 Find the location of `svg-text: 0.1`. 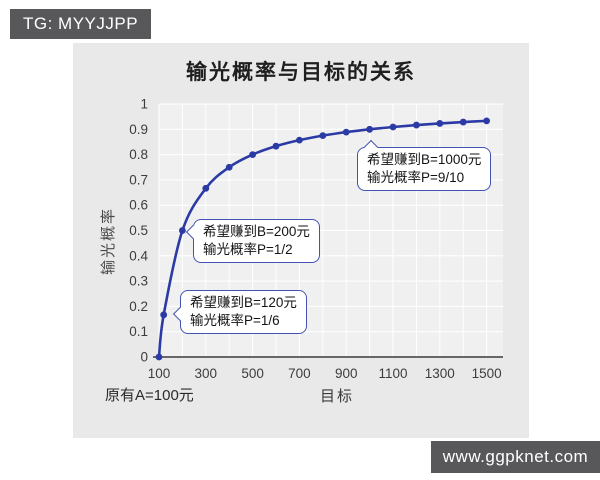

svg-text: 0.1 is located at coordinates (138, 331).